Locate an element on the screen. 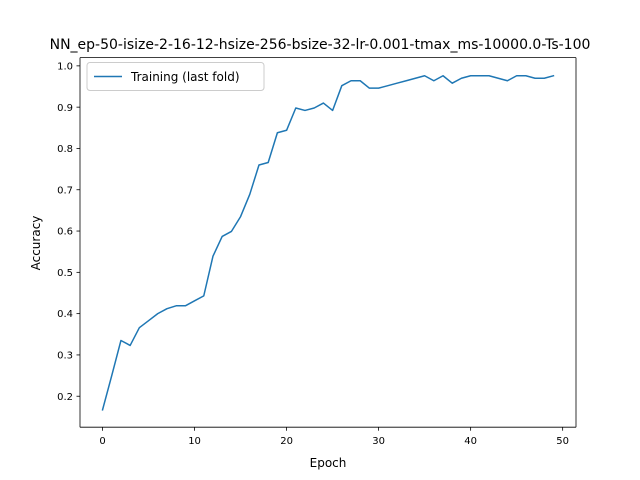  y-tick-label: 0.7 is located at coordinates (65, 190).